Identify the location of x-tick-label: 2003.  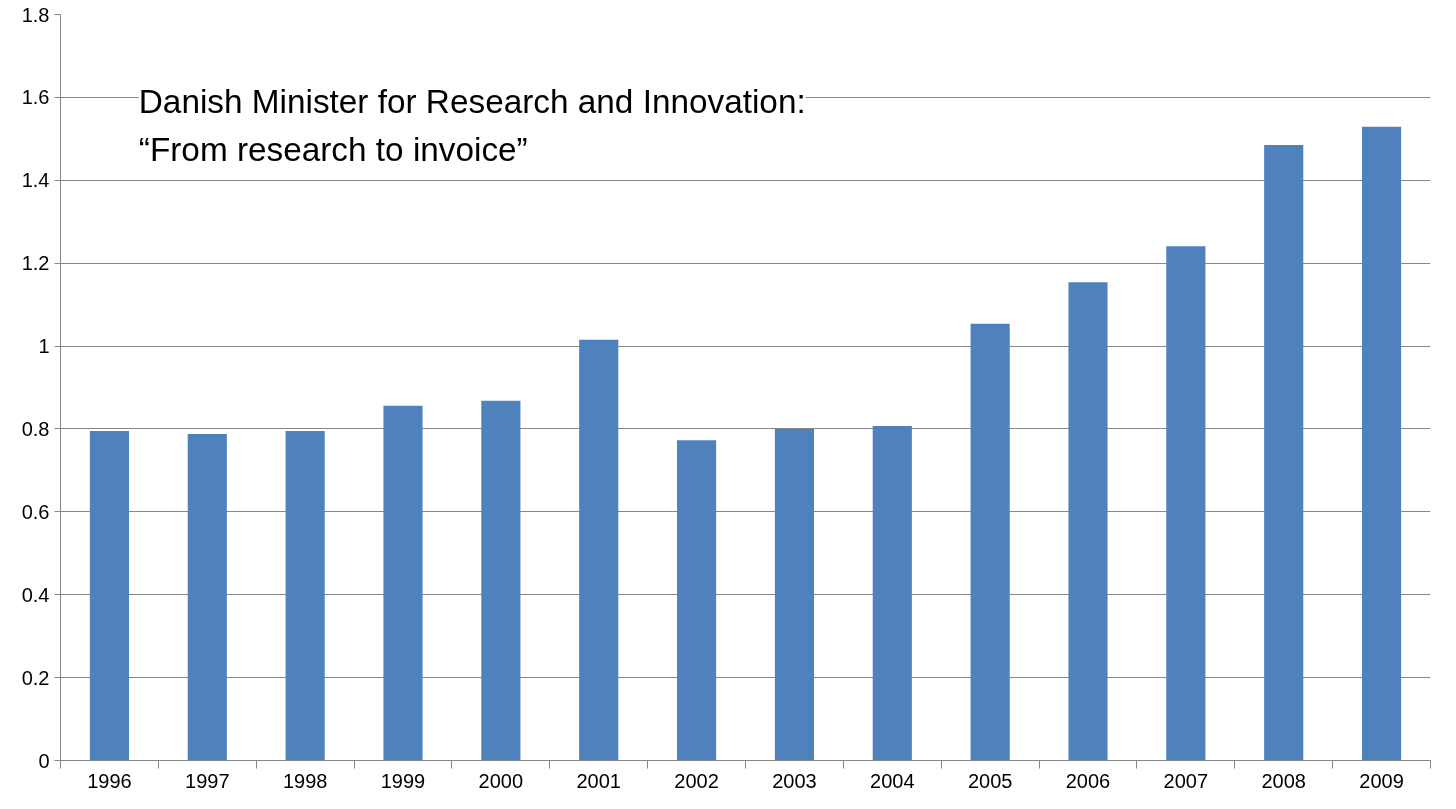
(794, 780).